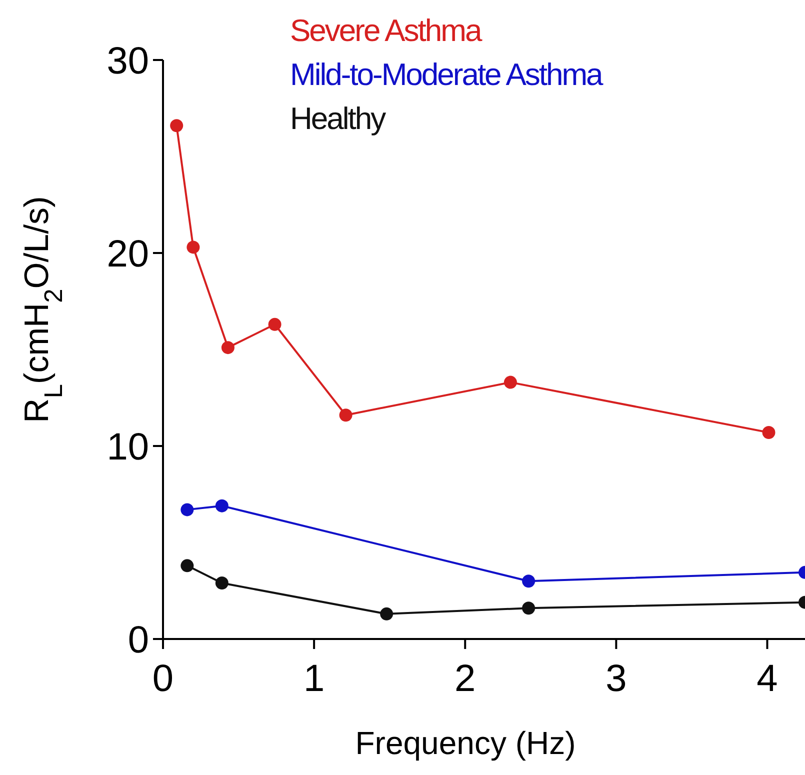 This screenshot has width=805, height=775. Describe the element at coordinates (127, 254) in the screenshot. I see `y-tick-label: 20` at that location.